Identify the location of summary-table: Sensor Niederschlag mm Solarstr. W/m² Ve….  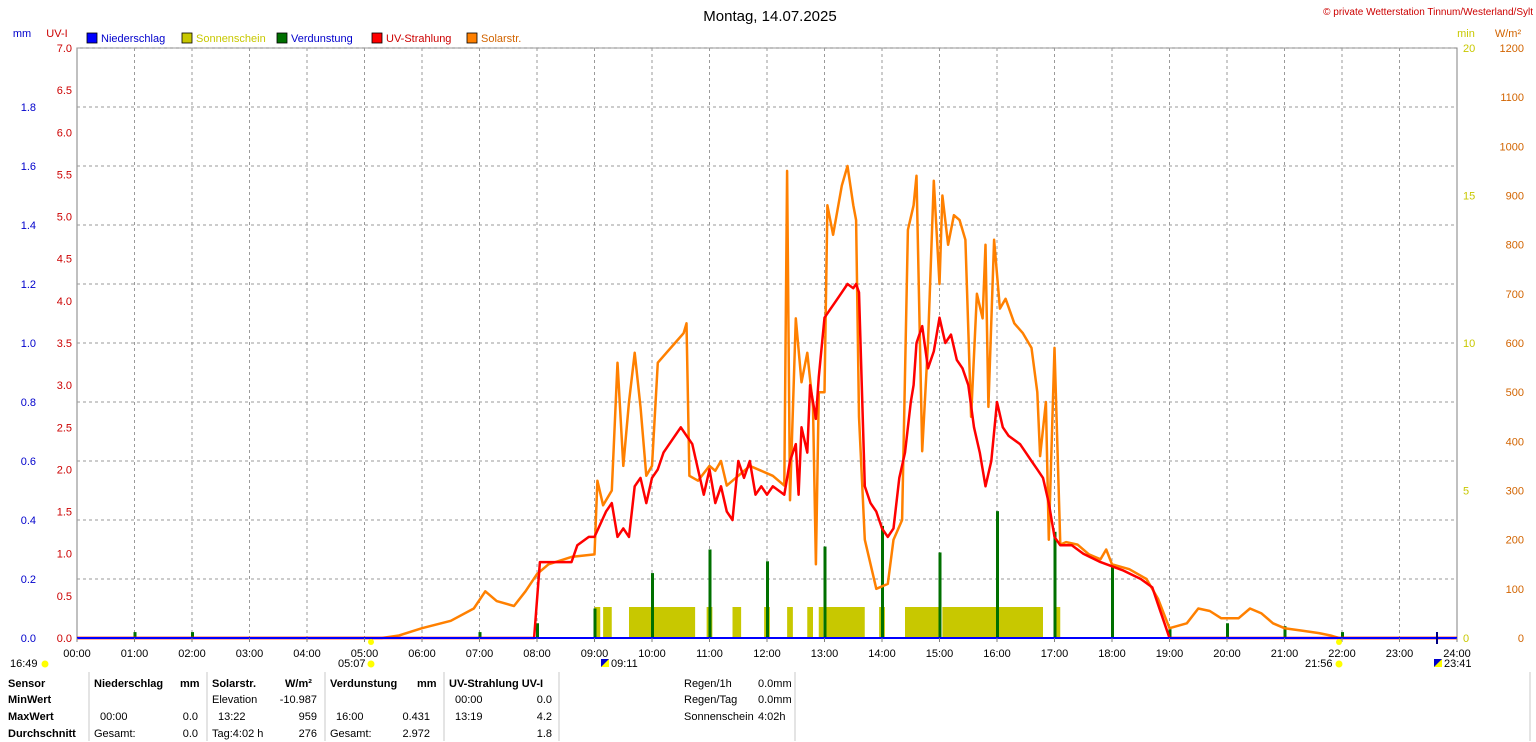
(768, 708).